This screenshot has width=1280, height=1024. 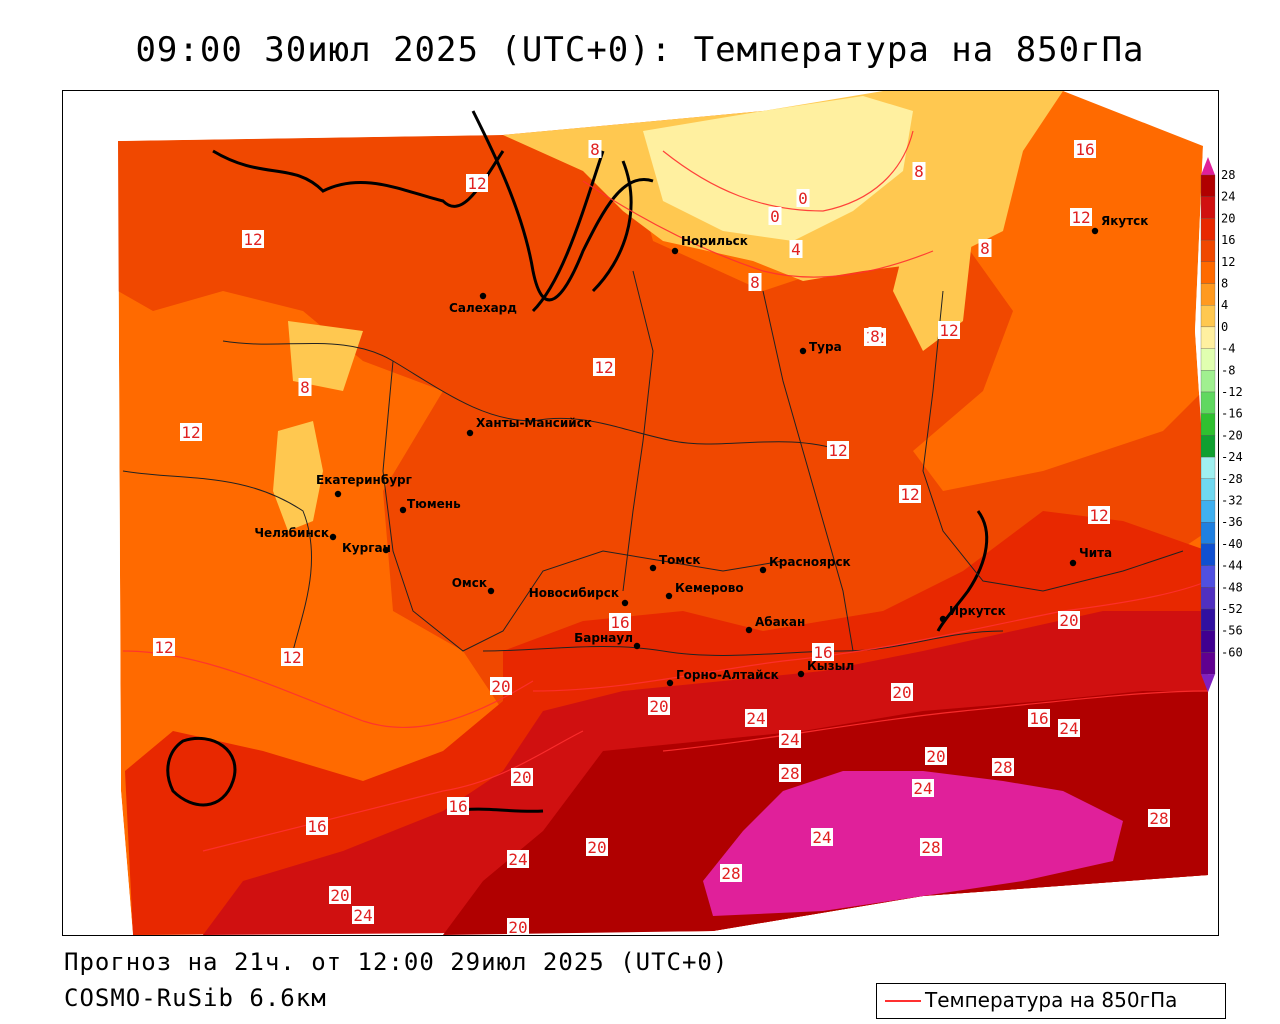 I want to click on colorbar-tick-label: -20, so click(x=1232, y=435).